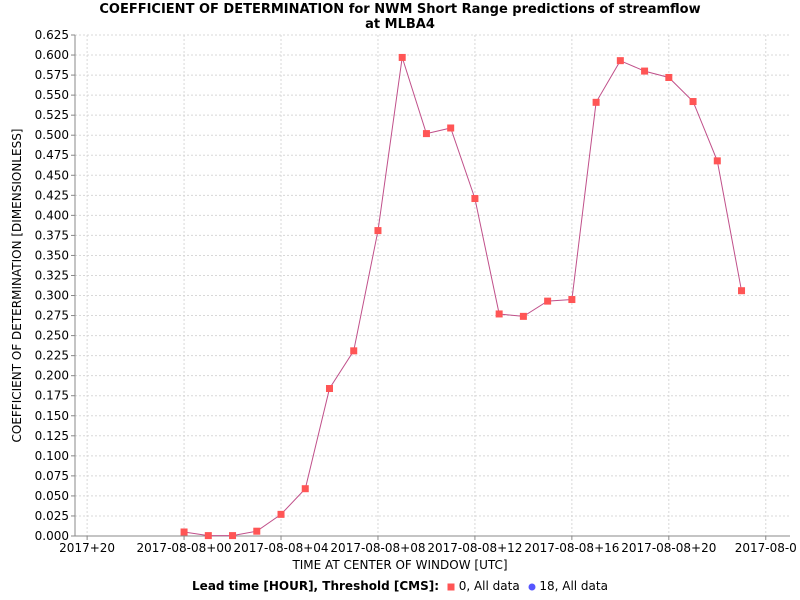 This screenshot has height=600, width=800. I want to click on y-tick-label: 0.475, so click(52, 155).